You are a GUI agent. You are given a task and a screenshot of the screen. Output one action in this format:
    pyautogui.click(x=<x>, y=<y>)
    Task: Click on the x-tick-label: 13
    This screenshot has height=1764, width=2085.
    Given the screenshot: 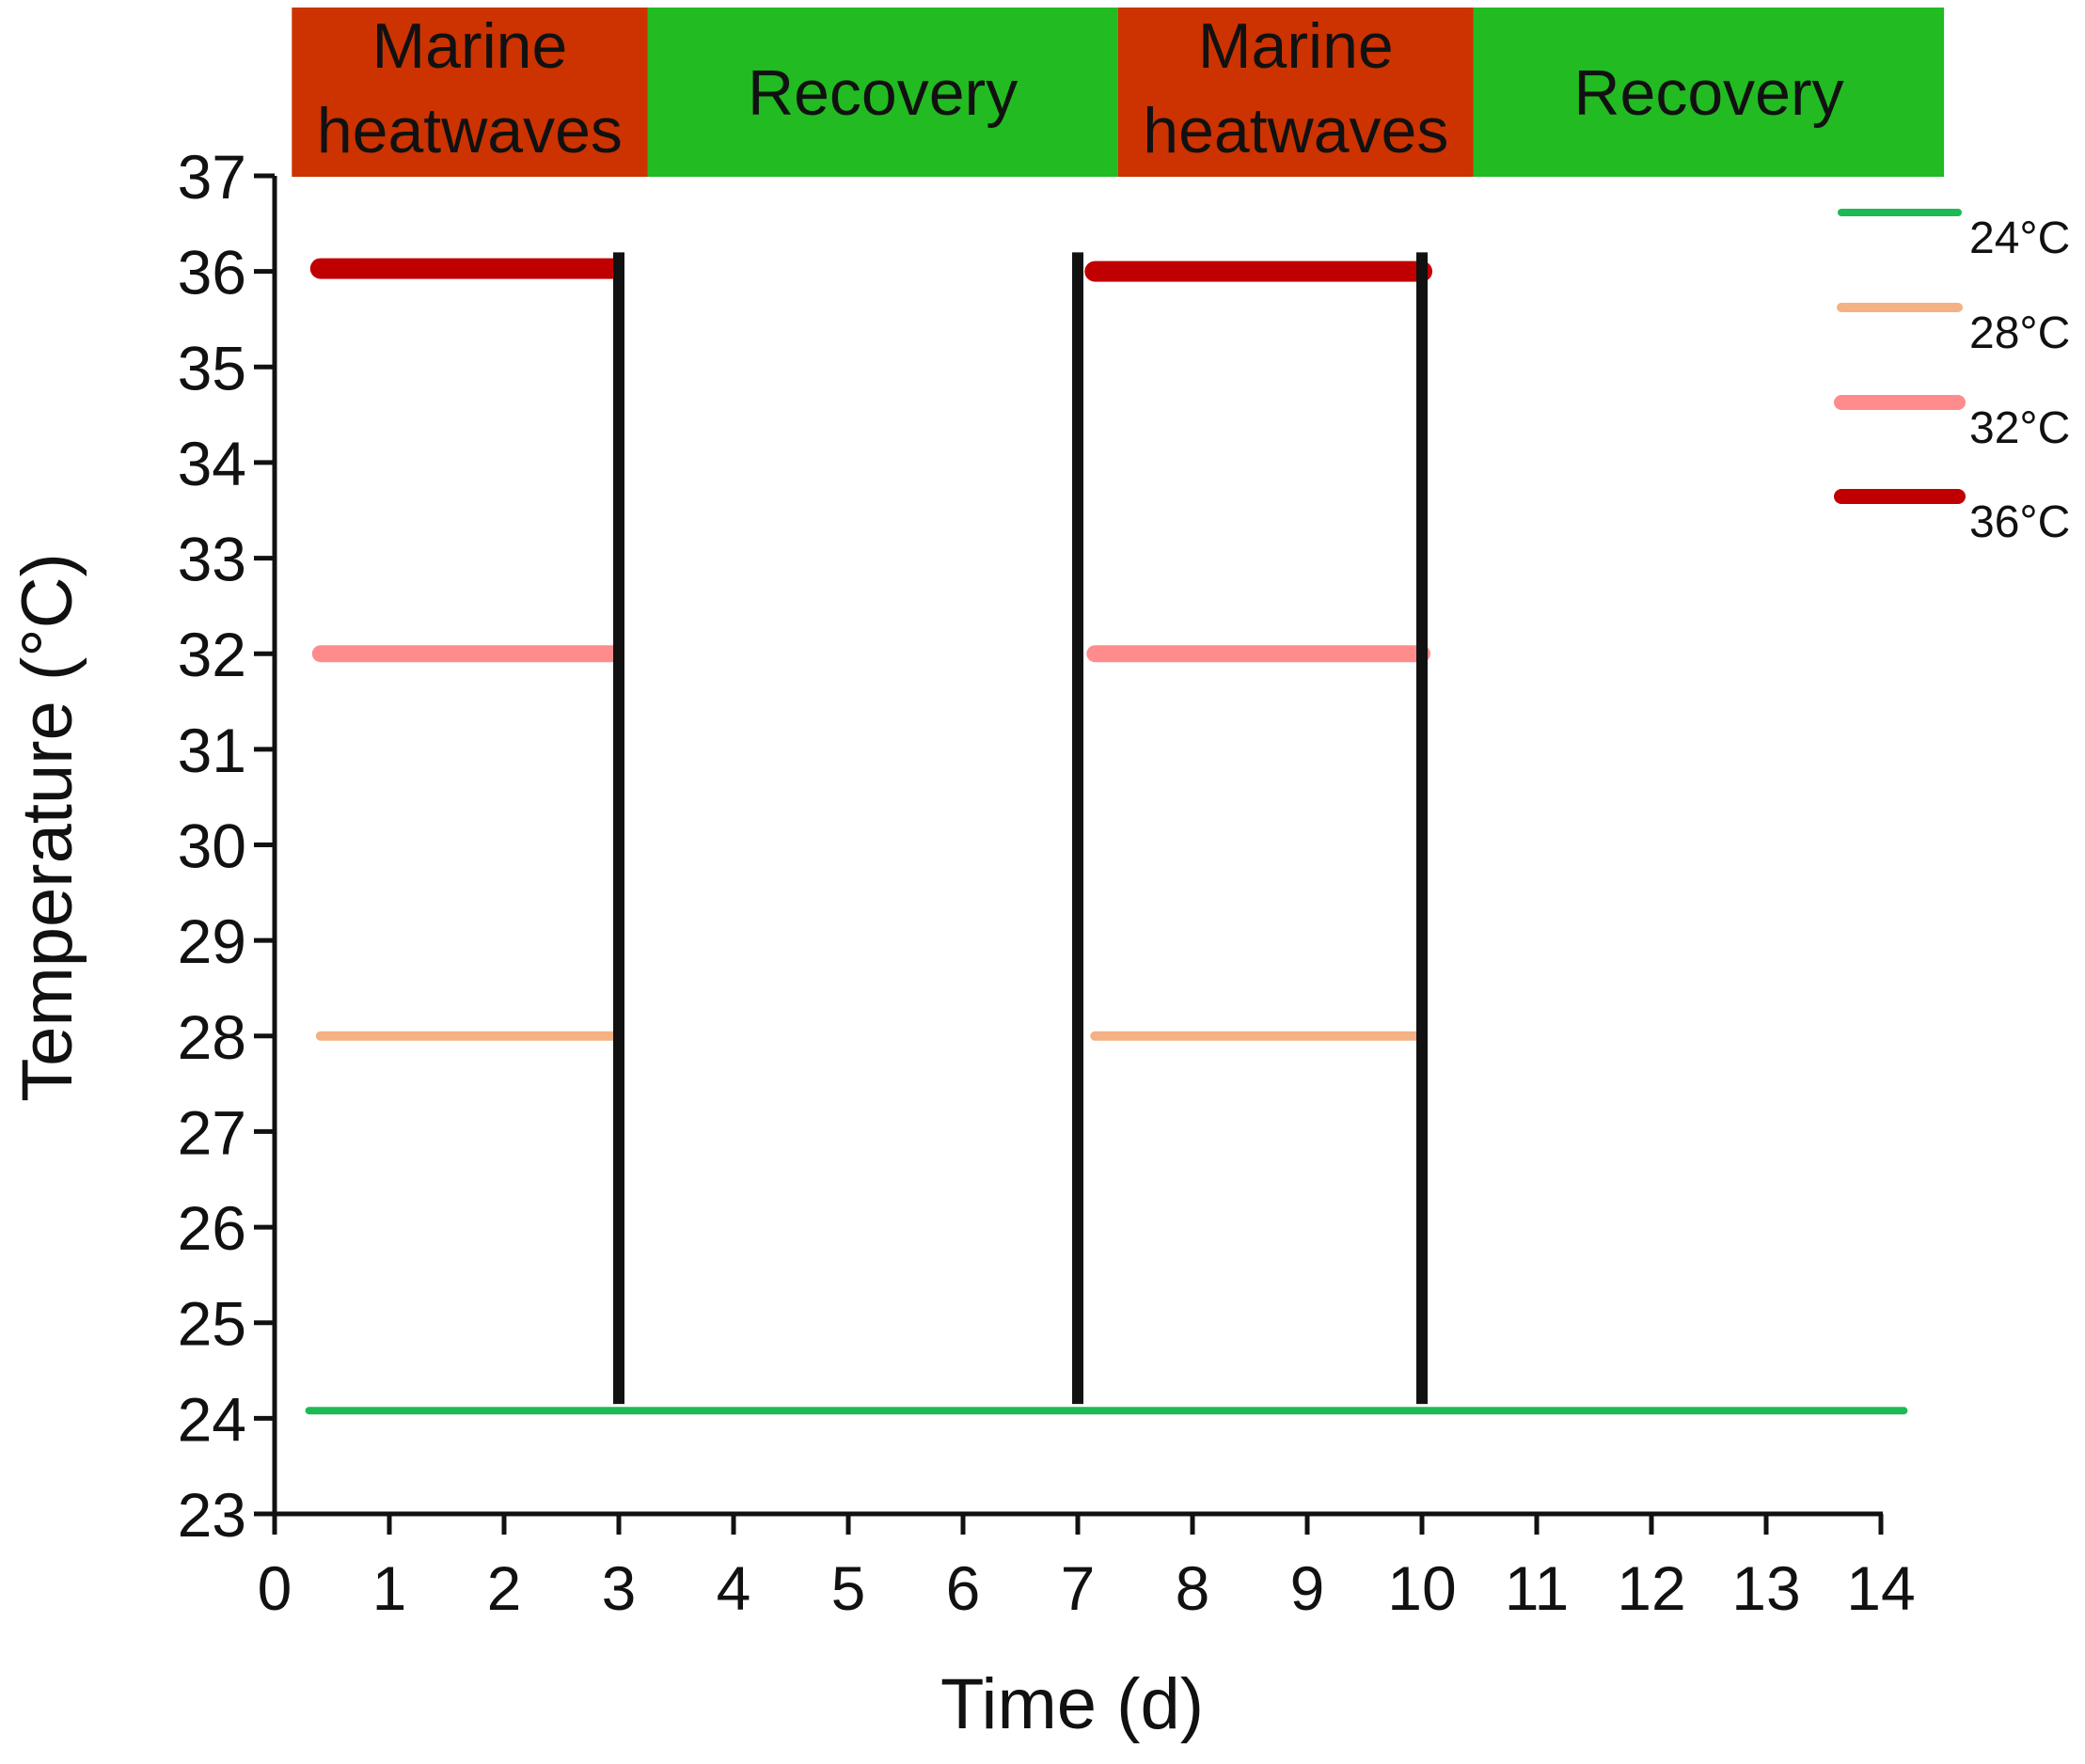 What is the action you would take?
    pyautogui.click(x=1765, y=1588)
    